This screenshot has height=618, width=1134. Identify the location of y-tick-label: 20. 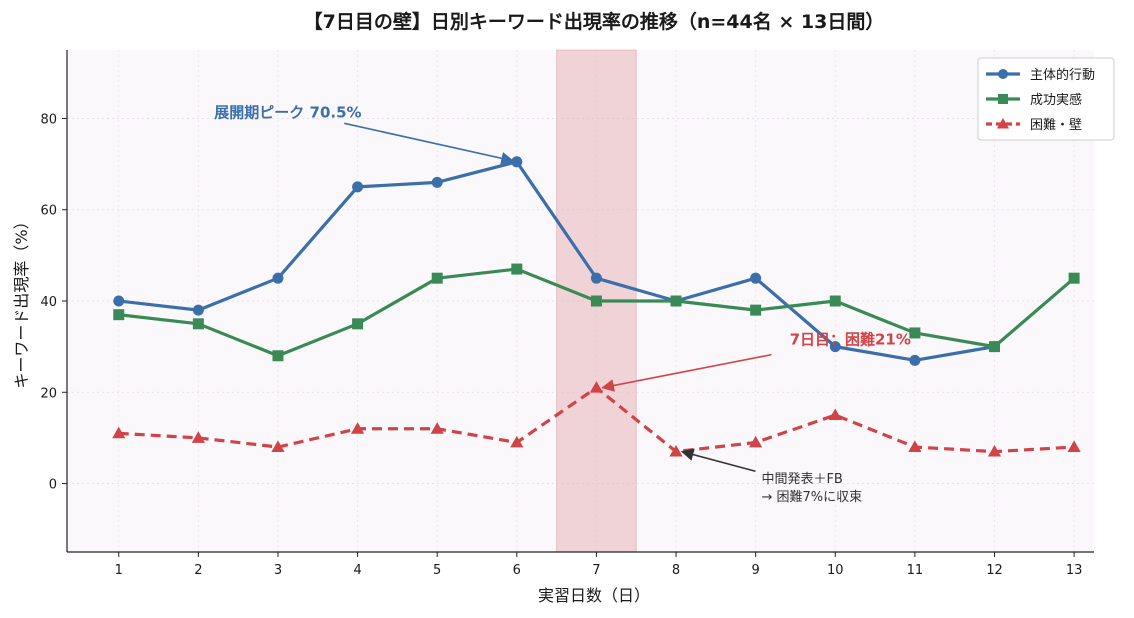
(48, 393).